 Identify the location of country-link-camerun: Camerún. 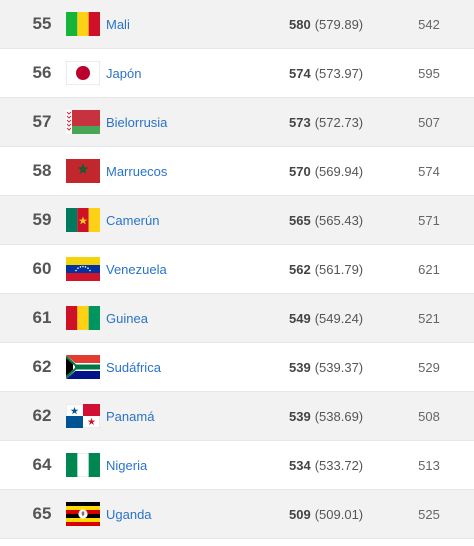
(133, 220).